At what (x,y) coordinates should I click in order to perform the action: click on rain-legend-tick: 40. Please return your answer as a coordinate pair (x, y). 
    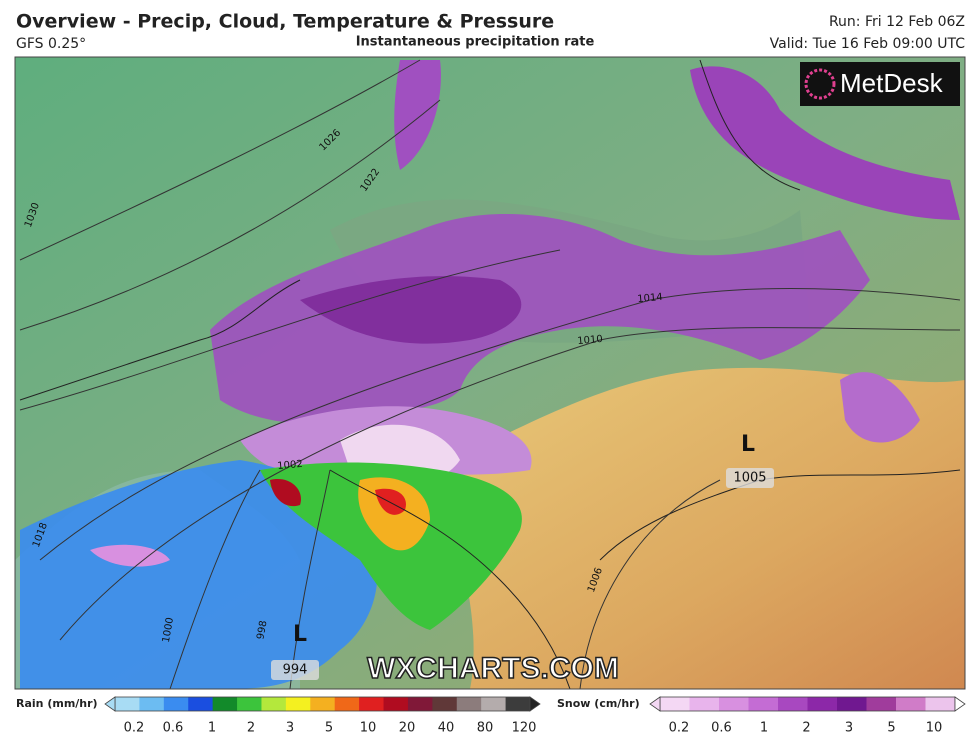
    Looking at the image, I should click on (446, 728).